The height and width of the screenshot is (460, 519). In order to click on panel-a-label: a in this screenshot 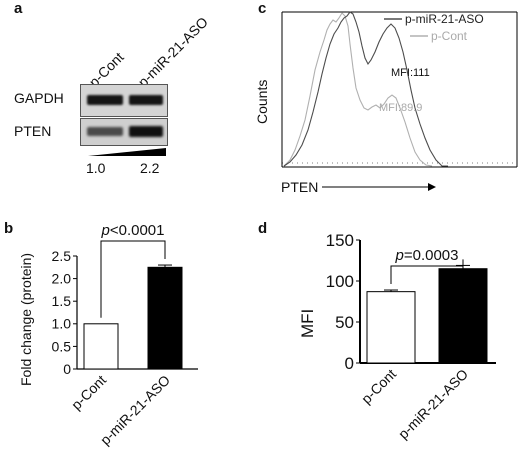, I will do `click(18, 8)`.